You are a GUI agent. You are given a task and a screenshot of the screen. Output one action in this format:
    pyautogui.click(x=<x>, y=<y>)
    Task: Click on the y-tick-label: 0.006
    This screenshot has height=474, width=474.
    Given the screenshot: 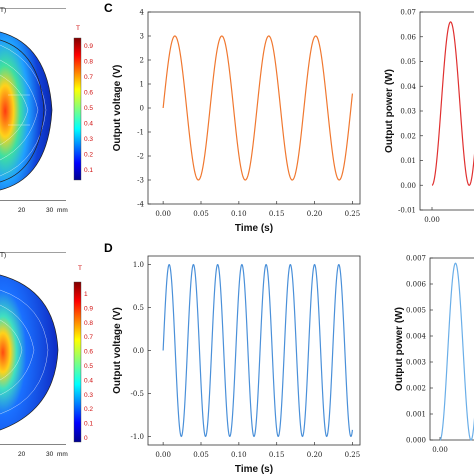 What is the action you would take?
    pyautogui.click(x=416, y=285)
    